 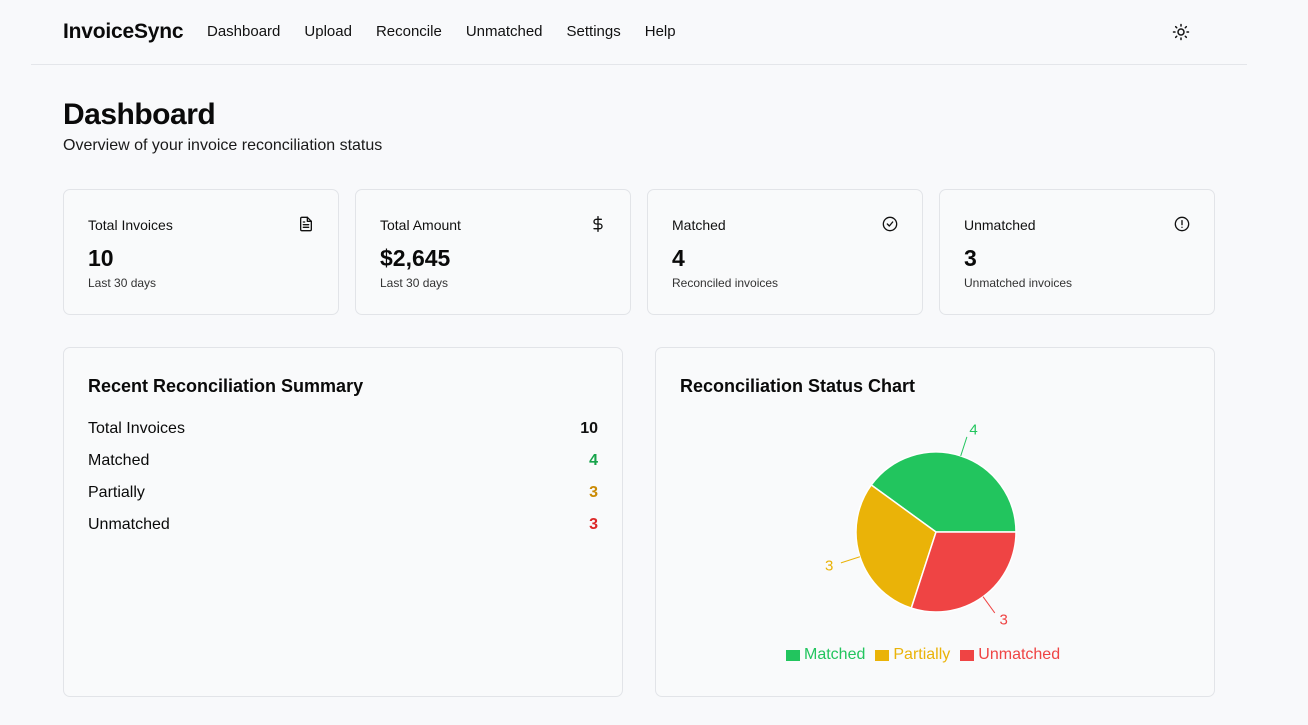 What do you see at coordinates (123, 31) in the screenshot?
I see `brand-logo: InvoiceSync` at bounding box center [123, 31].